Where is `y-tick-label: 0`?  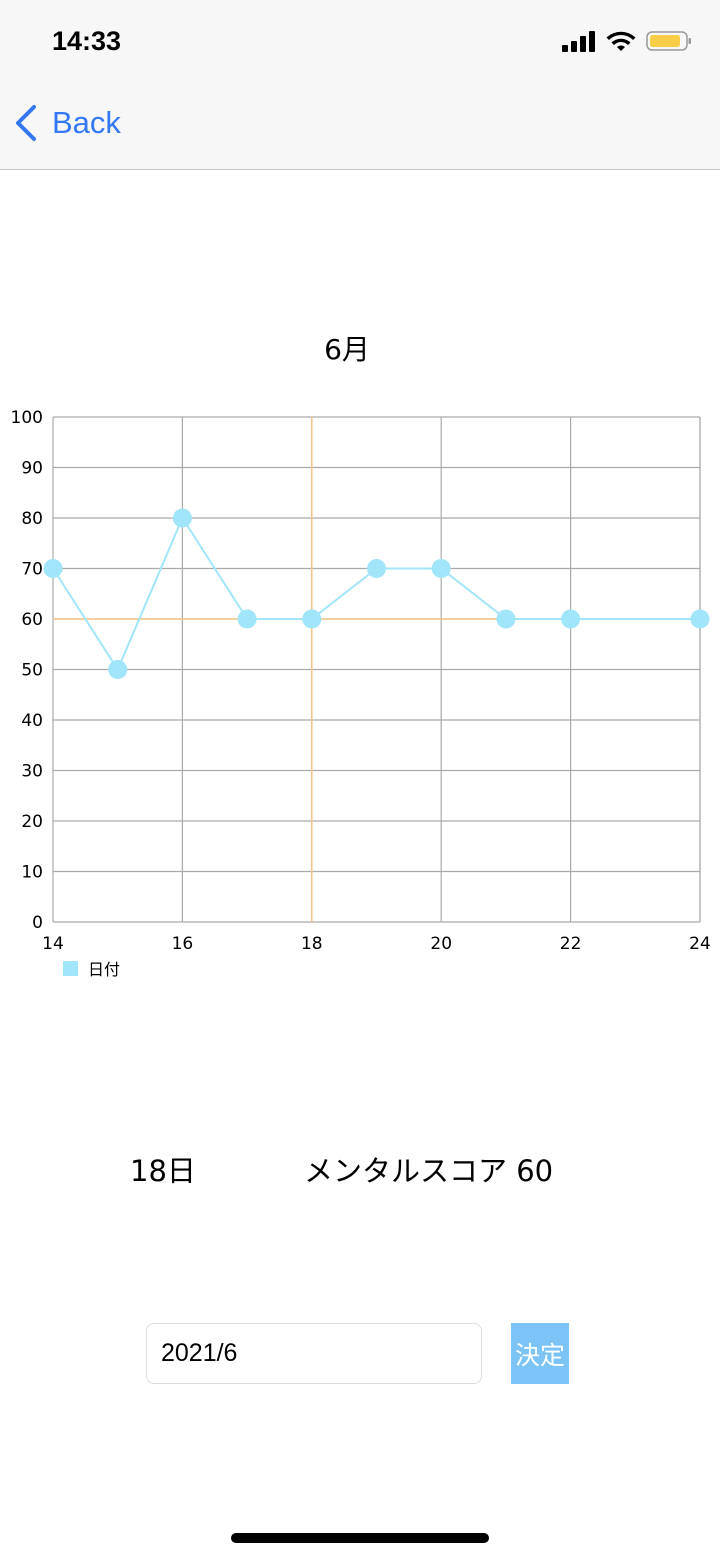 y-tick-label: 0 is located at coordinates (37, 923).